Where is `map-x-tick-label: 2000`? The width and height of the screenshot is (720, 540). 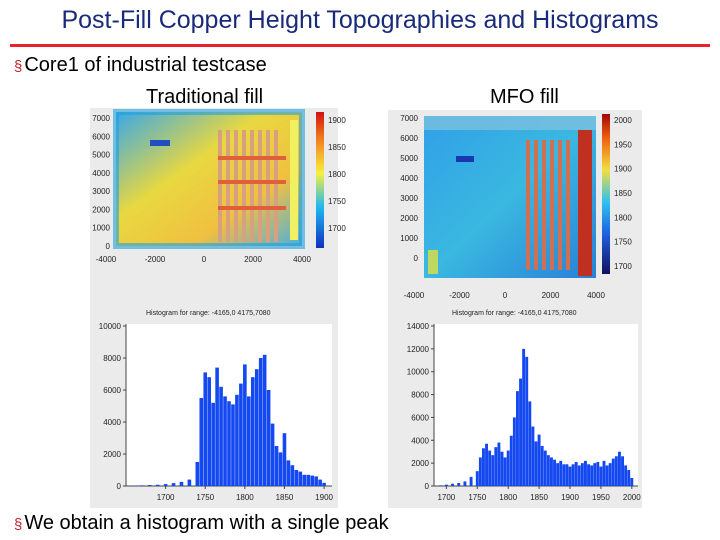 map-x-tick-label: 2000 is located at coordinates (551, 295).